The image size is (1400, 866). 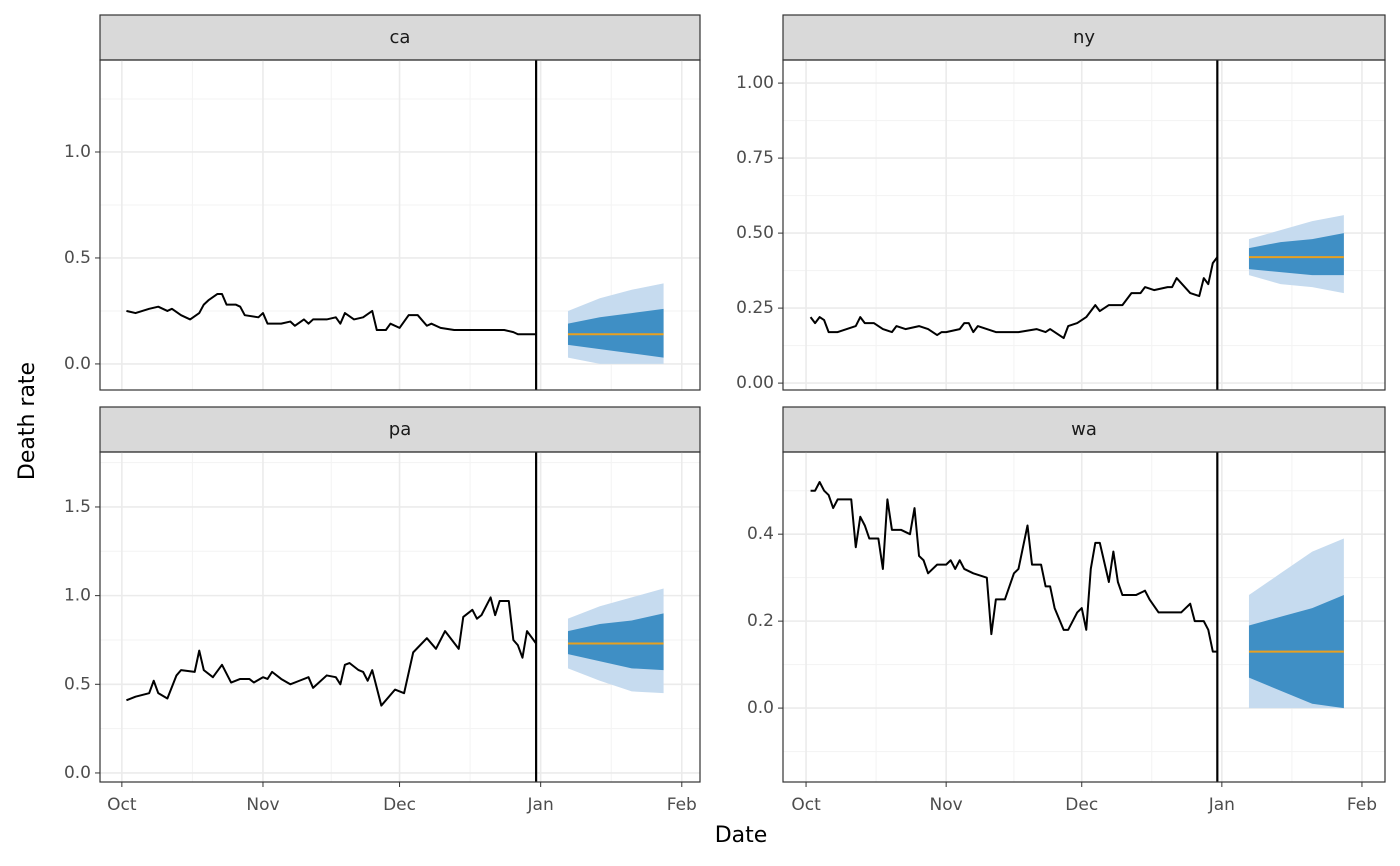 I want to click on strip-text: ca, so click(x=400, y=37).